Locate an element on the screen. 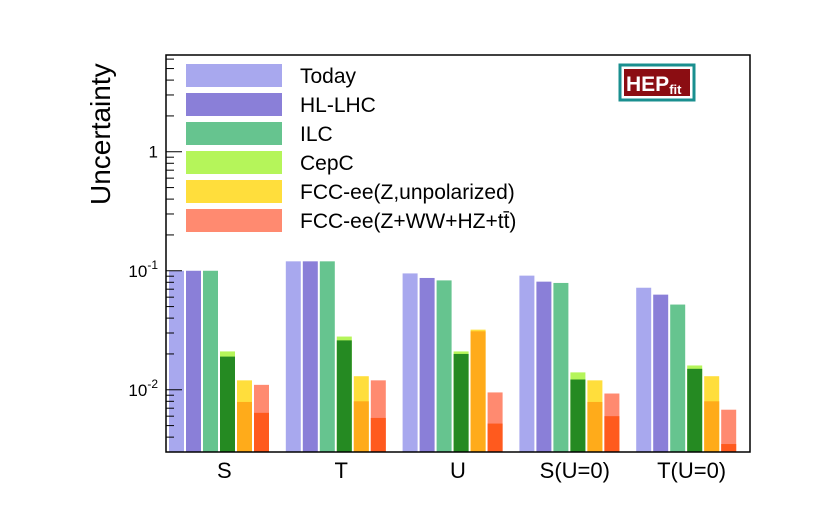  legend-label-1: HL-LHC is located at coordinates (338, 105).